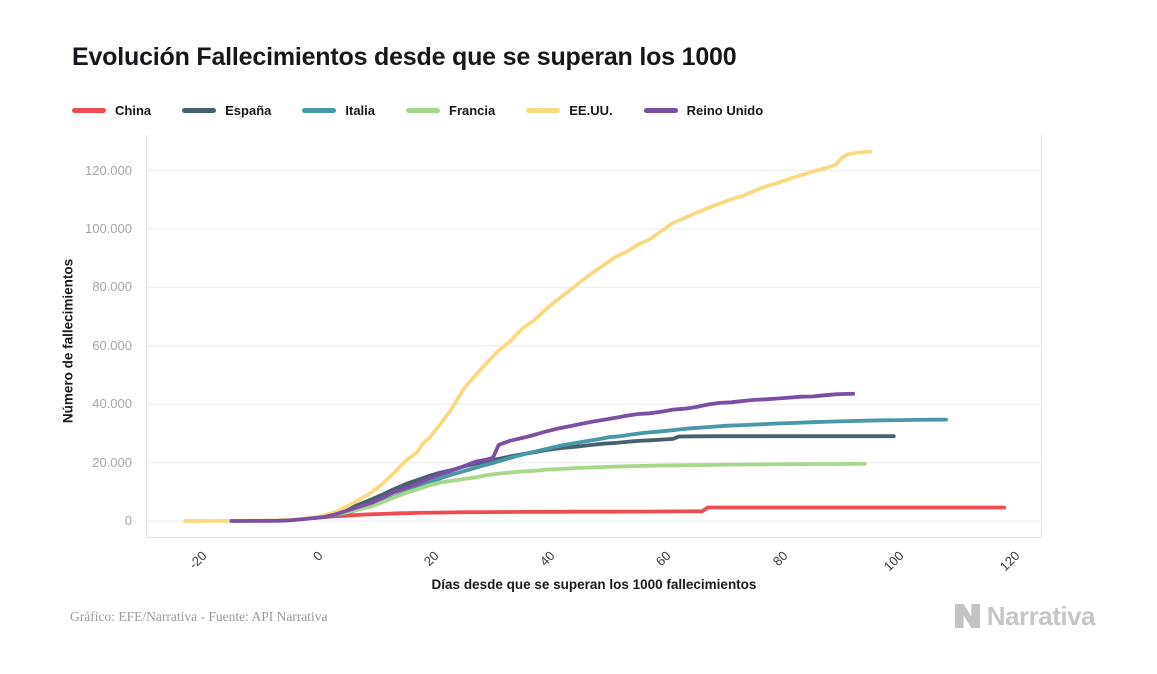 Image resolution: width=1157 pixels, height=674 pixels. Describe the element at coordinates (108, 229) in the screenshot. I see `y-tick-label: 100.000` at that location.